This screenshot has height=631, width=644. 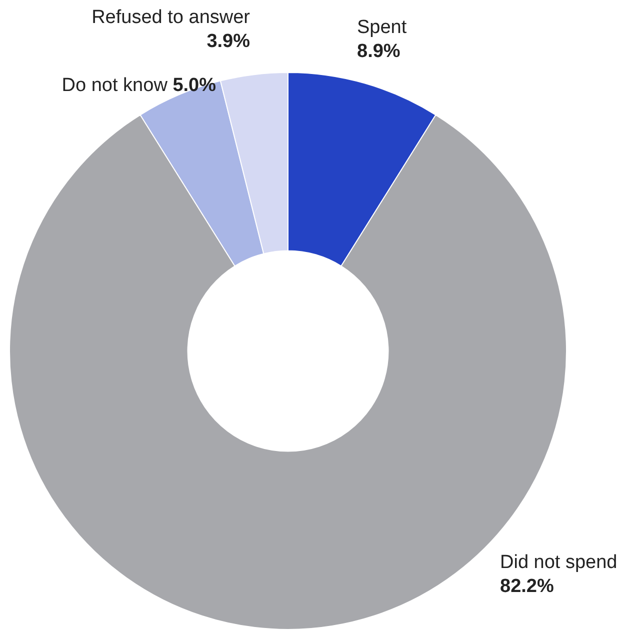 I want to click on data-label: 82.2%, so click(x=527, y=587).